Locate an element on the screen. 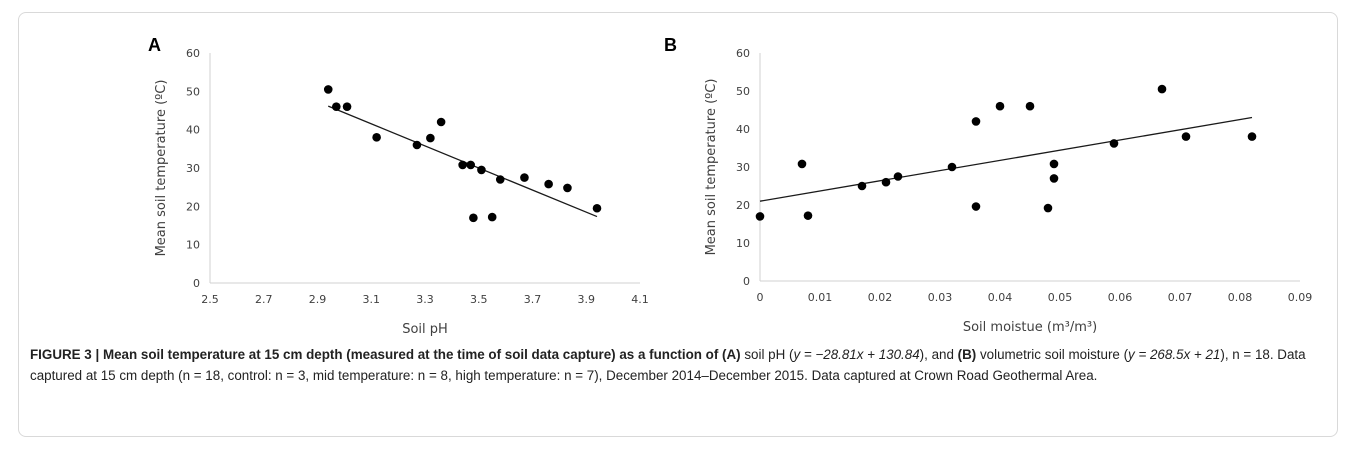  x-axis-title: Soil moistue (m³/m³) is located at coordinates (1030, 327).